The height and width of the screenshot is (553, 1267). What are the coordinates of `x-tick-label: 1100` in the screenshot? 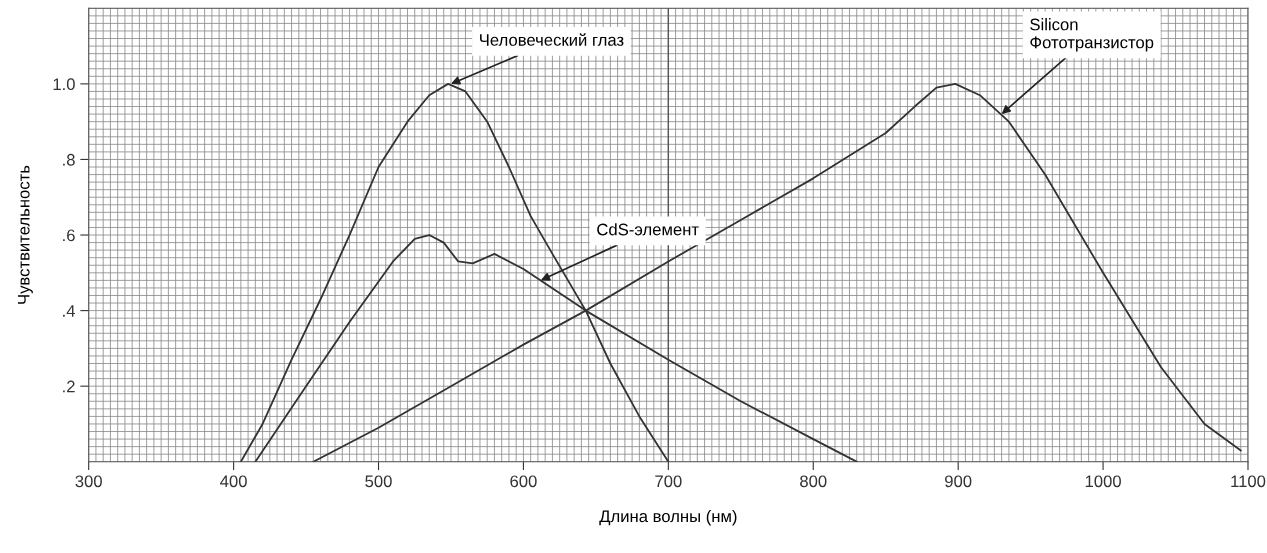 It's located at (1248, 481).